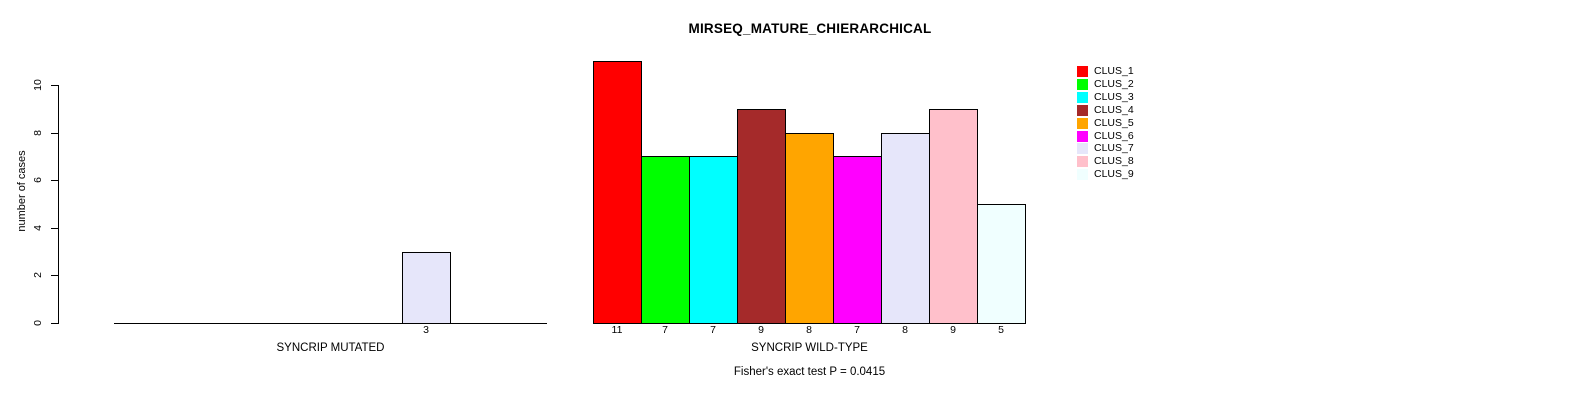 The width and height of the screenshot is (1590, 400). What do you see at coordinates (1114, 148) in the screenshot?
I see `legend-label: CLUS_7` at bounding box center [1114, 148].